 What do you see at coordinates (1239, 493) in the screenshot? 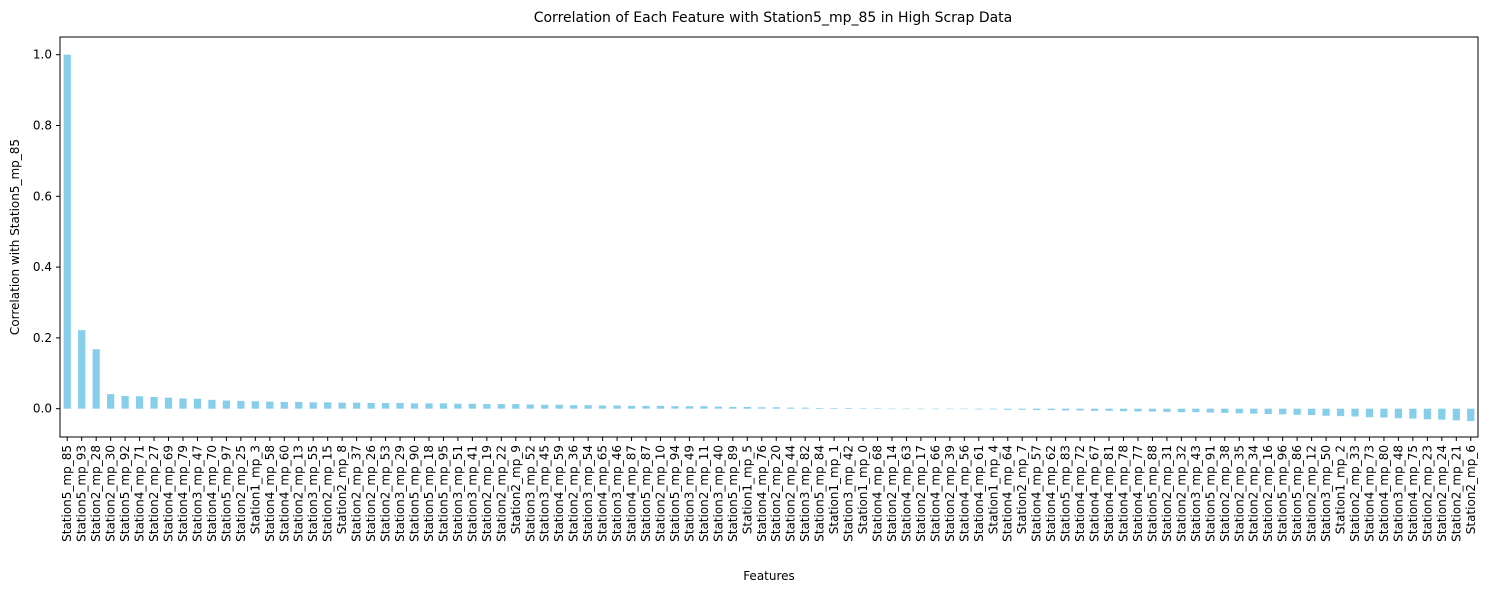
I see `x-tick-label: Station2_mp_35` at bounding box center [1239, 493].